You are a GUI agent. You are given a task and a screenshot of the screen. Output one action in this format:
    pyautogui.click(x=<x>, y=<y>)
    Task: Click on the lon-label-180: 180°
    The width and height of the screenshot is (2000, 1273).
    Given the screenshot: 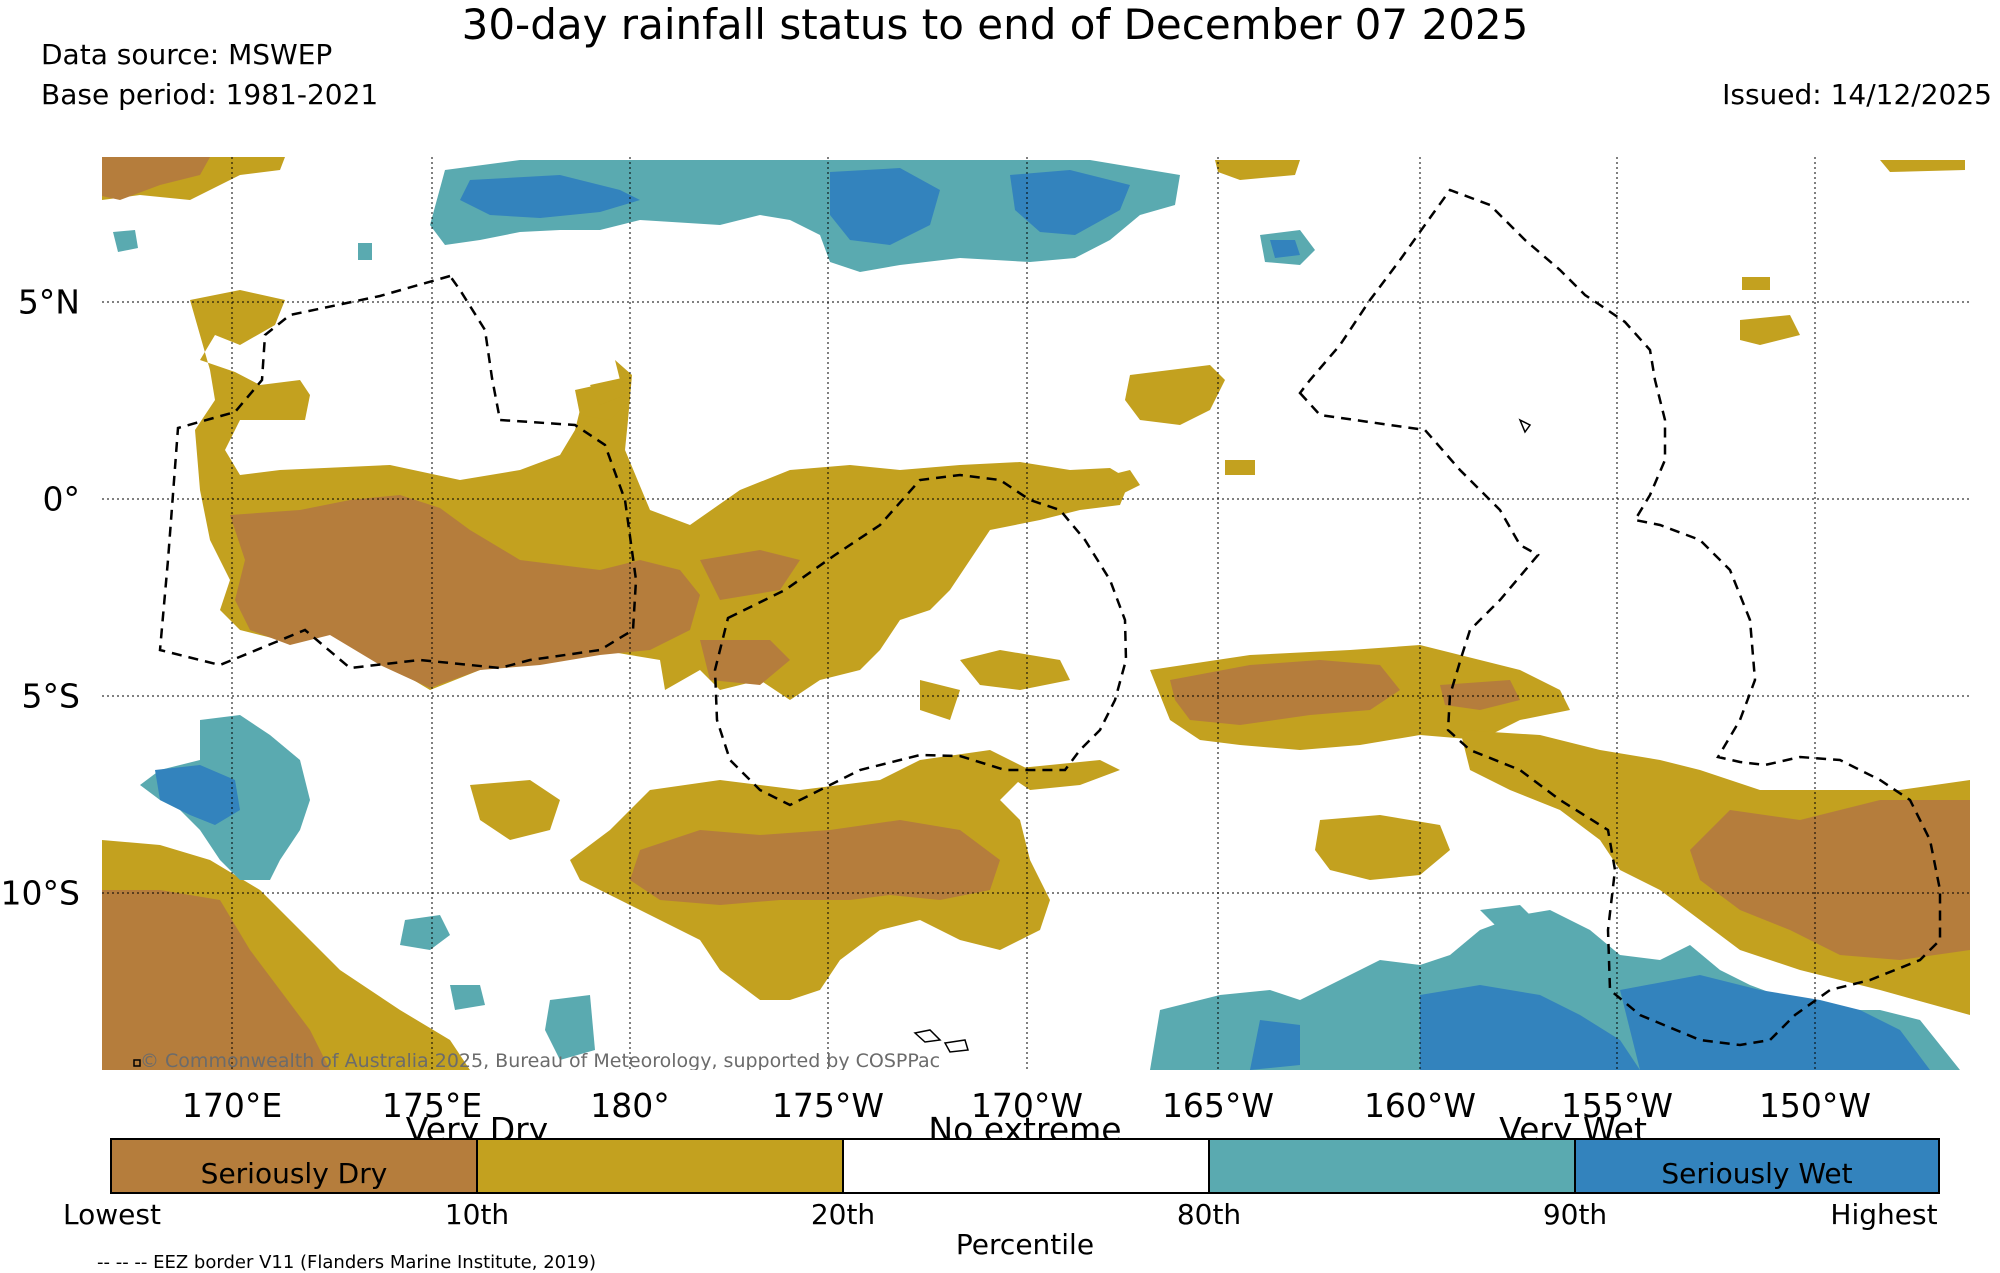 What is the action you would take?
    pyautogui.click(x=630, y=1105)
    